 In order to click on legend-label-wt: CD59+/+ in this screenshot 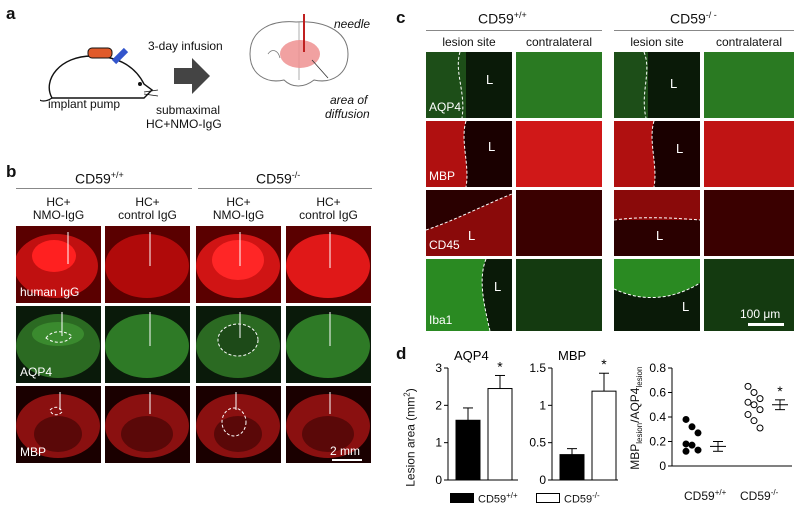, I will do `click(498, 498)`.